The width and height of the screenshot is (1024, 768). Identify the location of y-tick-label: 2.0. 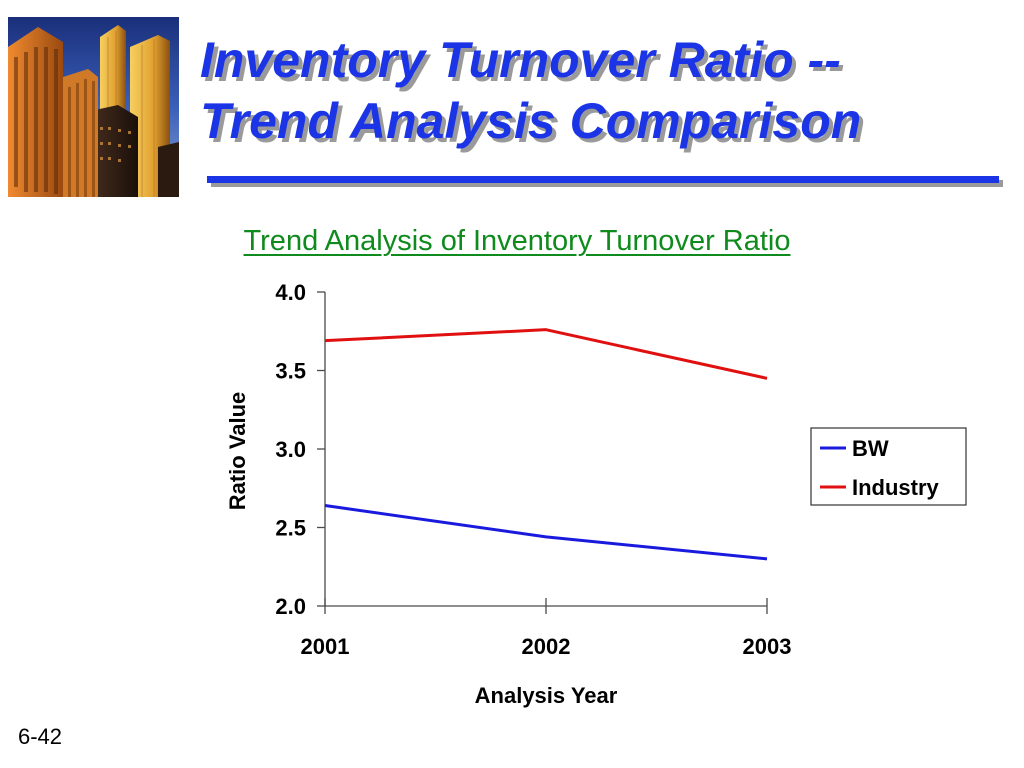
(290, 606).